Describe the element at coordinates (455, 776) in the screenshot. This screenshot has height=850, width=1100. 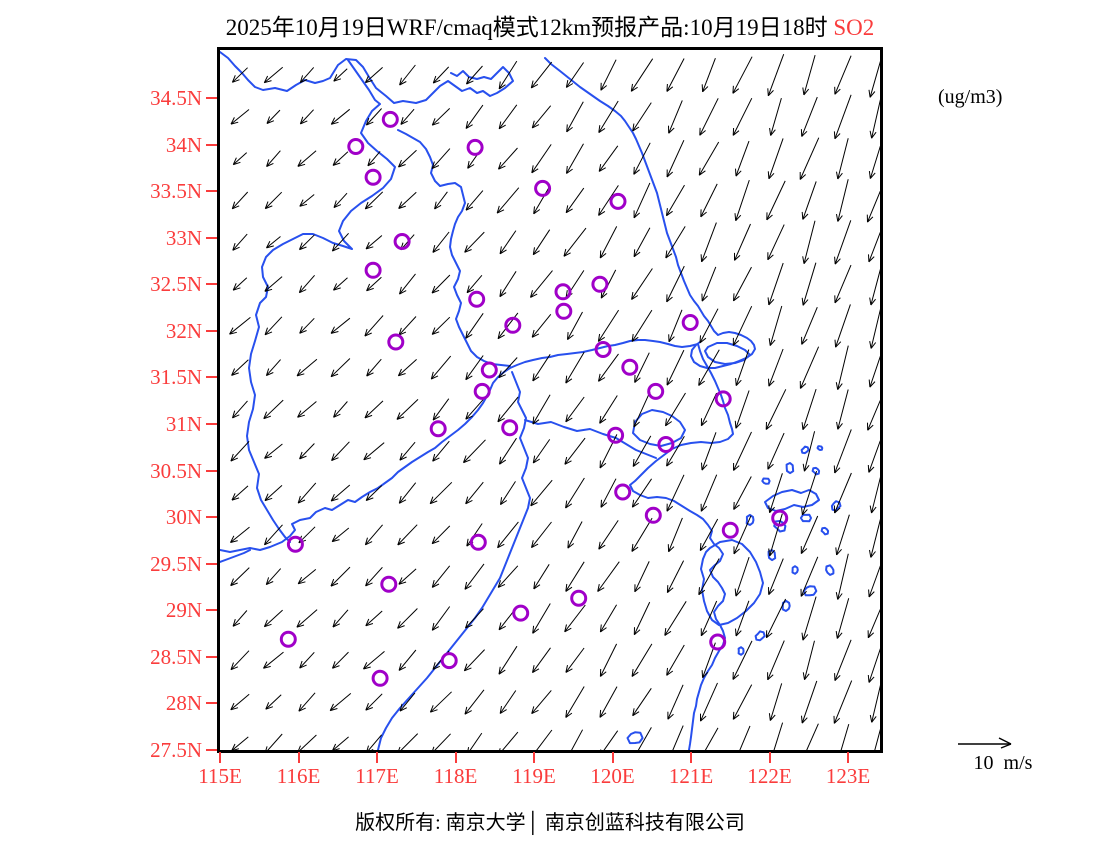
I see `x-tick-label: 118E` at that location.